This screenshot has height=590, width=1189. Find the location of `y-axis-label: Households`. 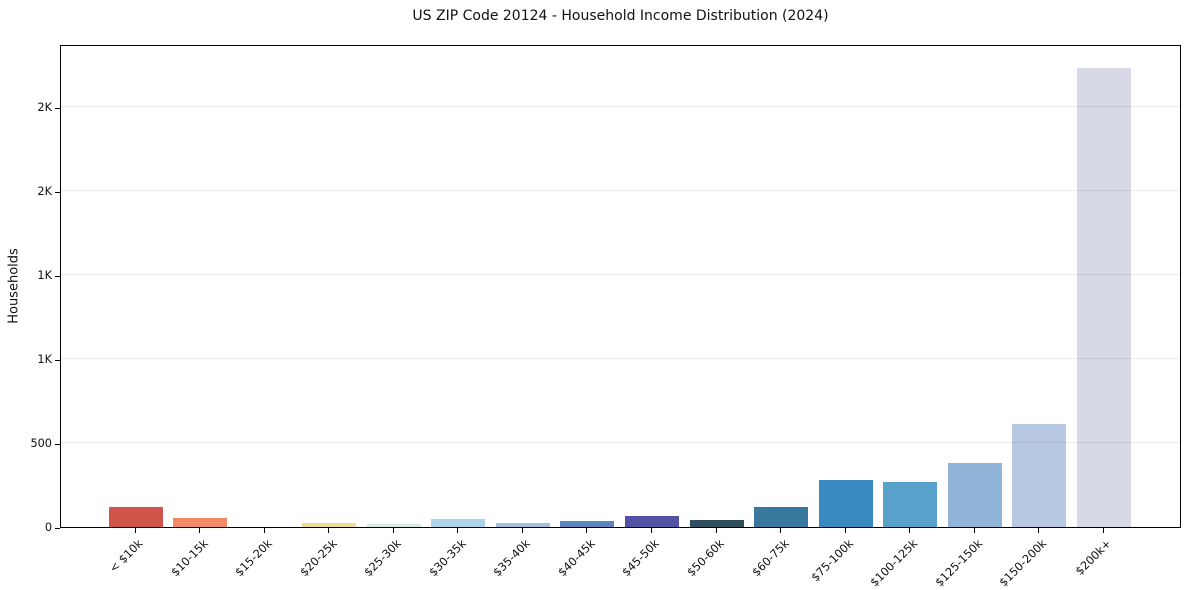

y-axis-label: Households is located at coordinates (14, 286).